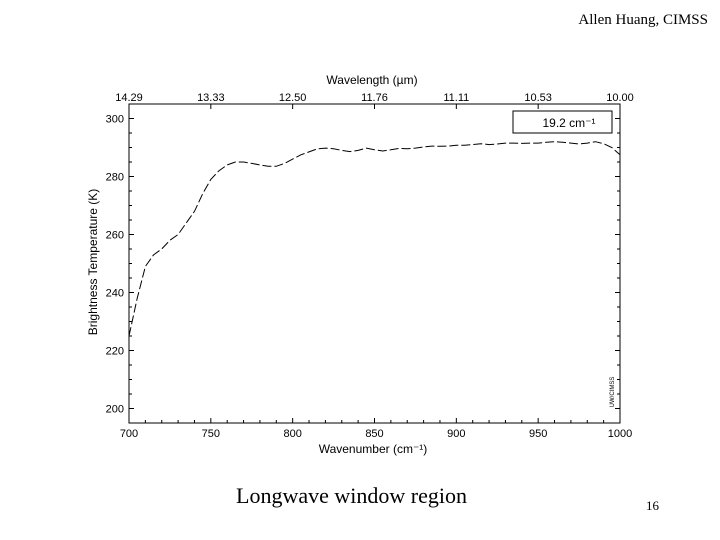  I want to click on top-tick-label: 13.33, so click(211, 98).